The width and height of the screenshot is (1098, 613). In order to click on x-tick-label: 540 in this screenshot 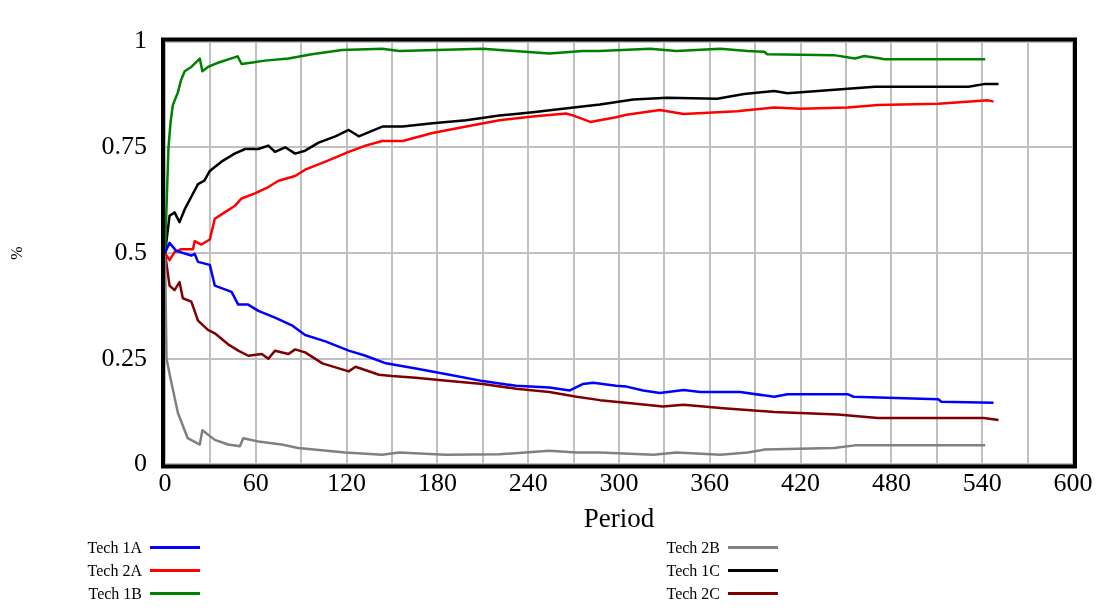, I will do `click(982, 482)`.